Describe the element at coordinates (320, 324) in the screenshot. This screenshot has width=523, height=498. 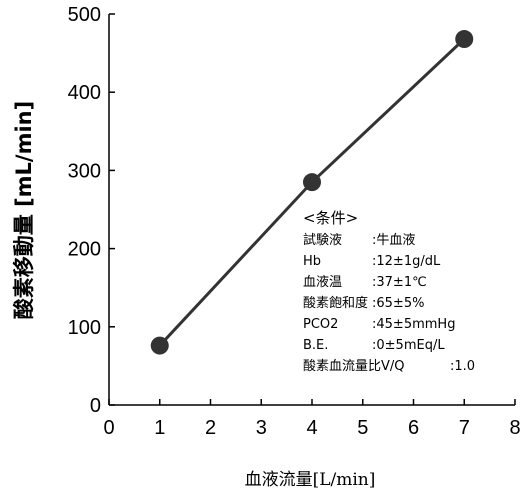
I see `condition-label: PCO2` at that location.